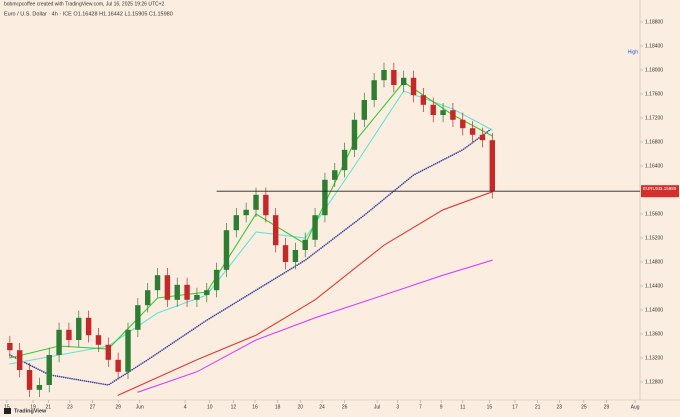 The height and width of the screenshot is (417, 680). Describe the element at coordinates (490, 407) in the screenshot. I see `x-tick-label: 15` at that location.